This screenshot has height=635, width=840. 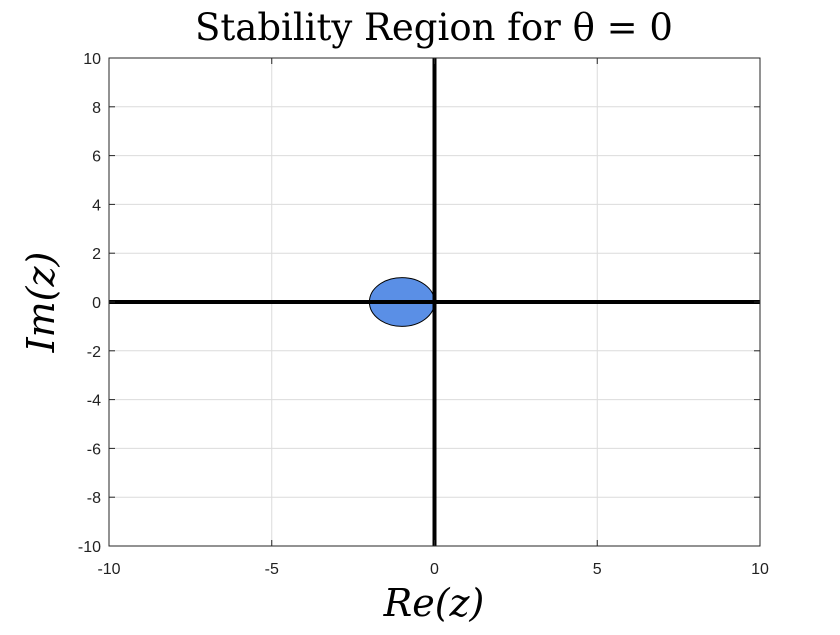 What do you see at coordinates (94, 352) in the screenshot?
I see `y-tick-label: -2` at bounding box center [94, 352].